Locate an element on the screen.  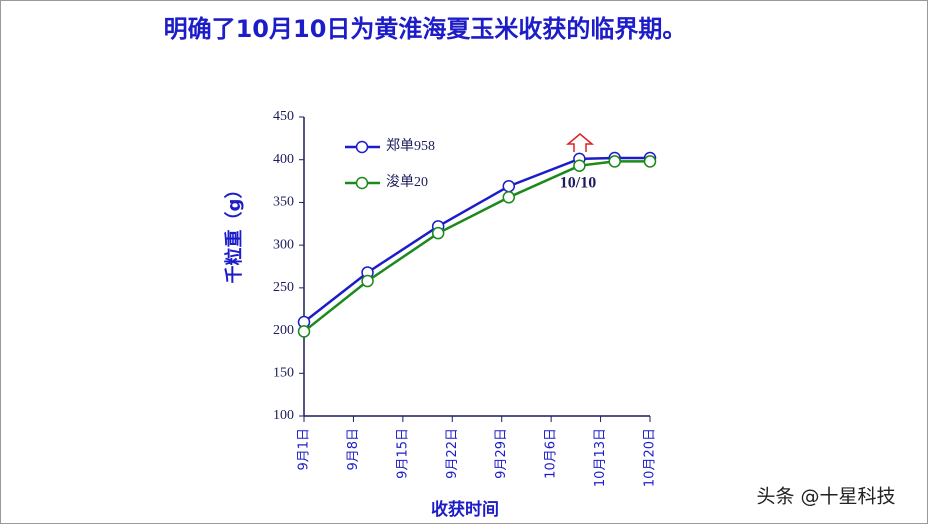
x-tick-label: 9月29日 is located at coordinates (501, 453).